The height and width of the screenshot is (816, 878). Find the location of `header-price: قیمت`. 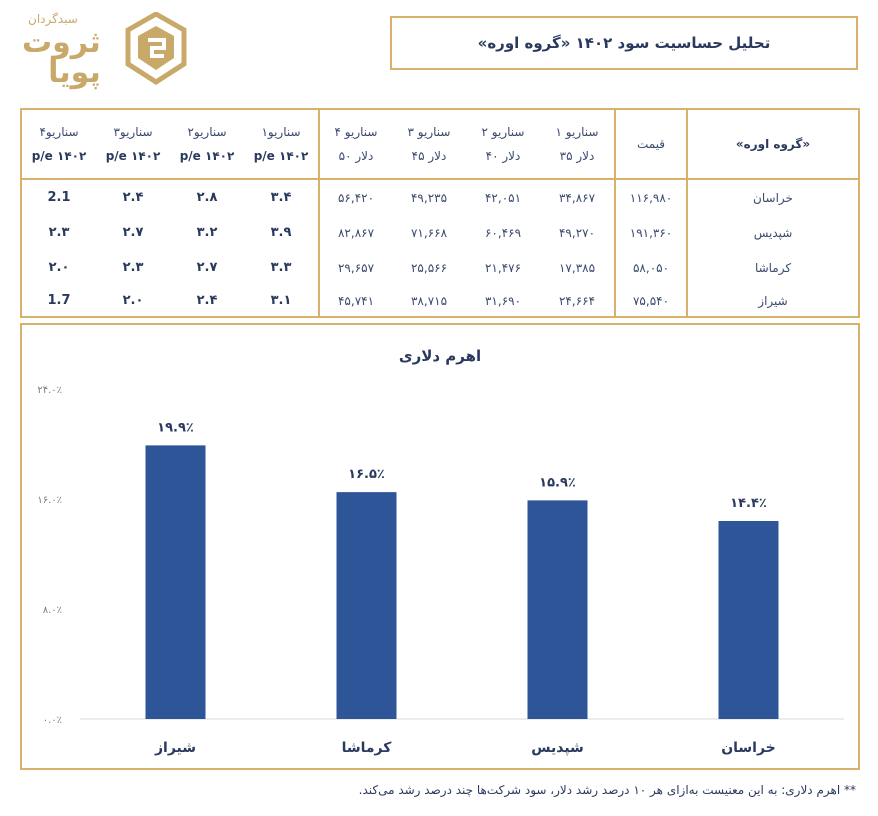

header-price: قیمت is located at coordinates (651, 144).